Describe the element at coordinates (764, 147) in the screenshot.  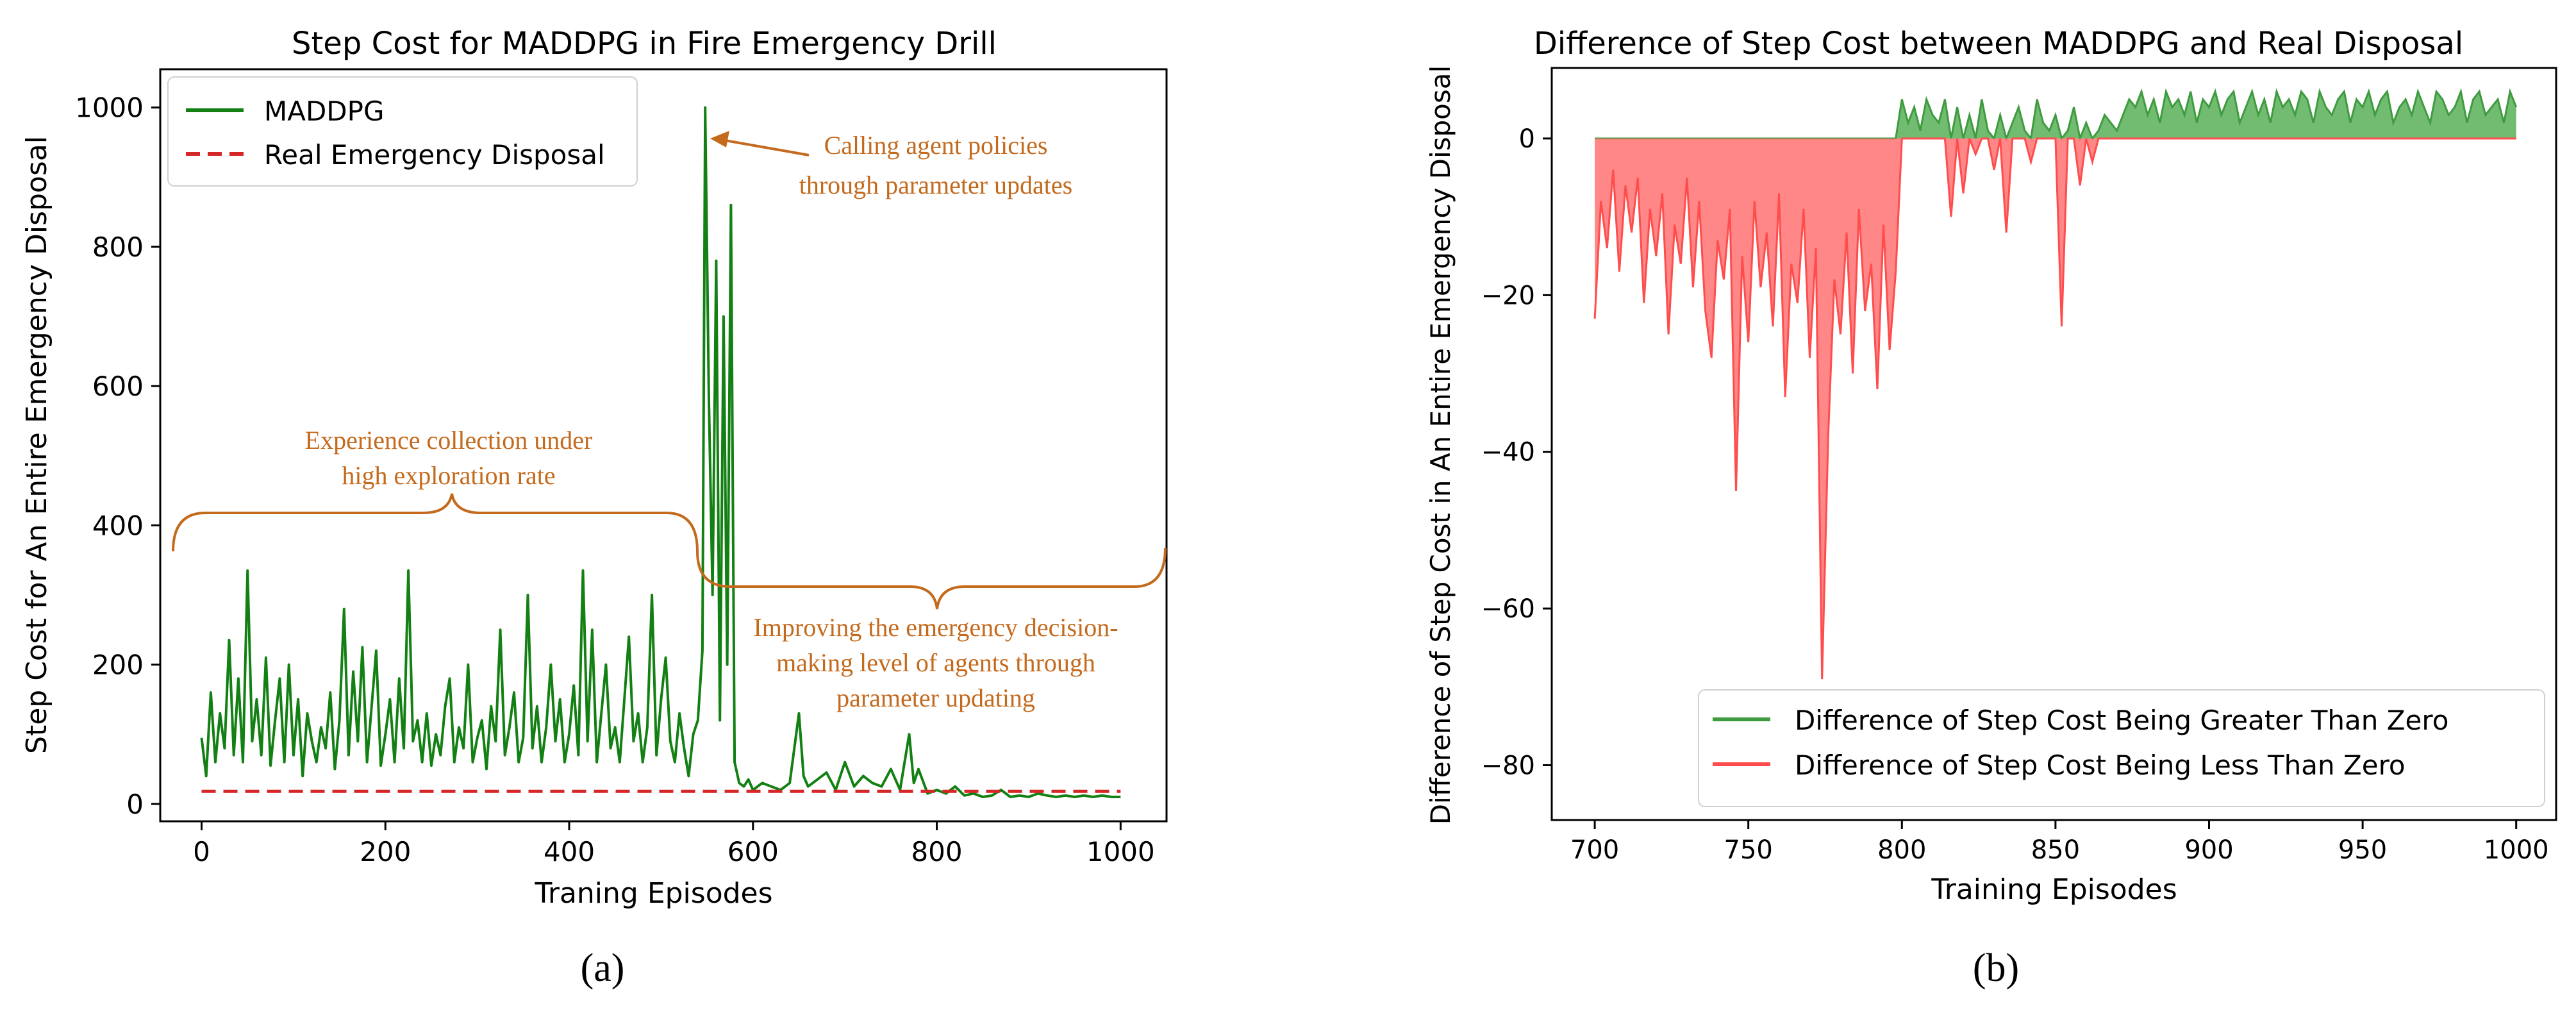
I see `annotation-arrow-line` at that location.